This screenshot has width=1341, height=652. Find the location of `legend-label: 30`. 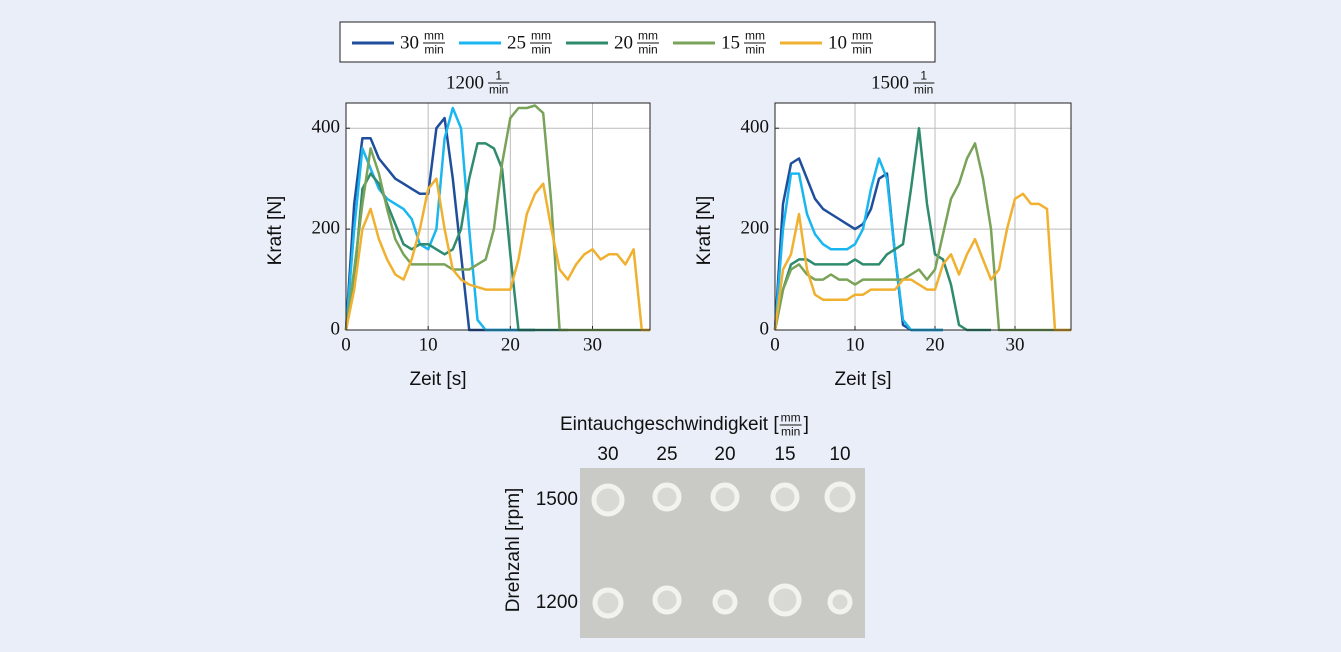

legend-label: 30 is located at coordinates (409, 42).